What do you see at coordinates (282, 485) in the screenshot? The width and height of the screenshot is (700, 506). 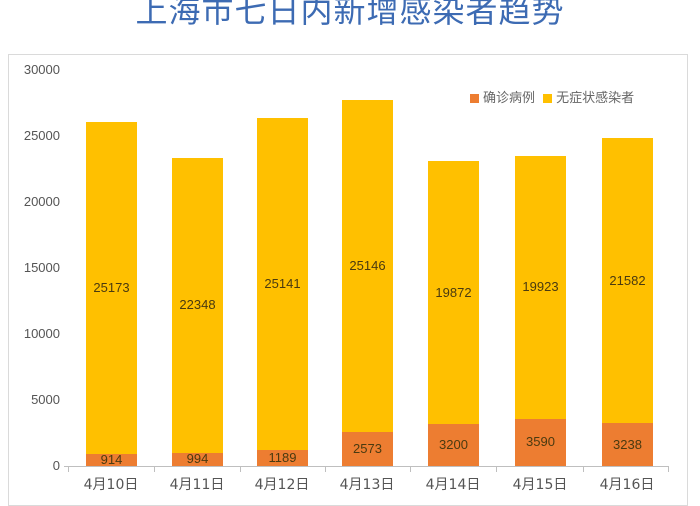 I see `x-tick-label: 4月12日` at bounding box center [282, 485].